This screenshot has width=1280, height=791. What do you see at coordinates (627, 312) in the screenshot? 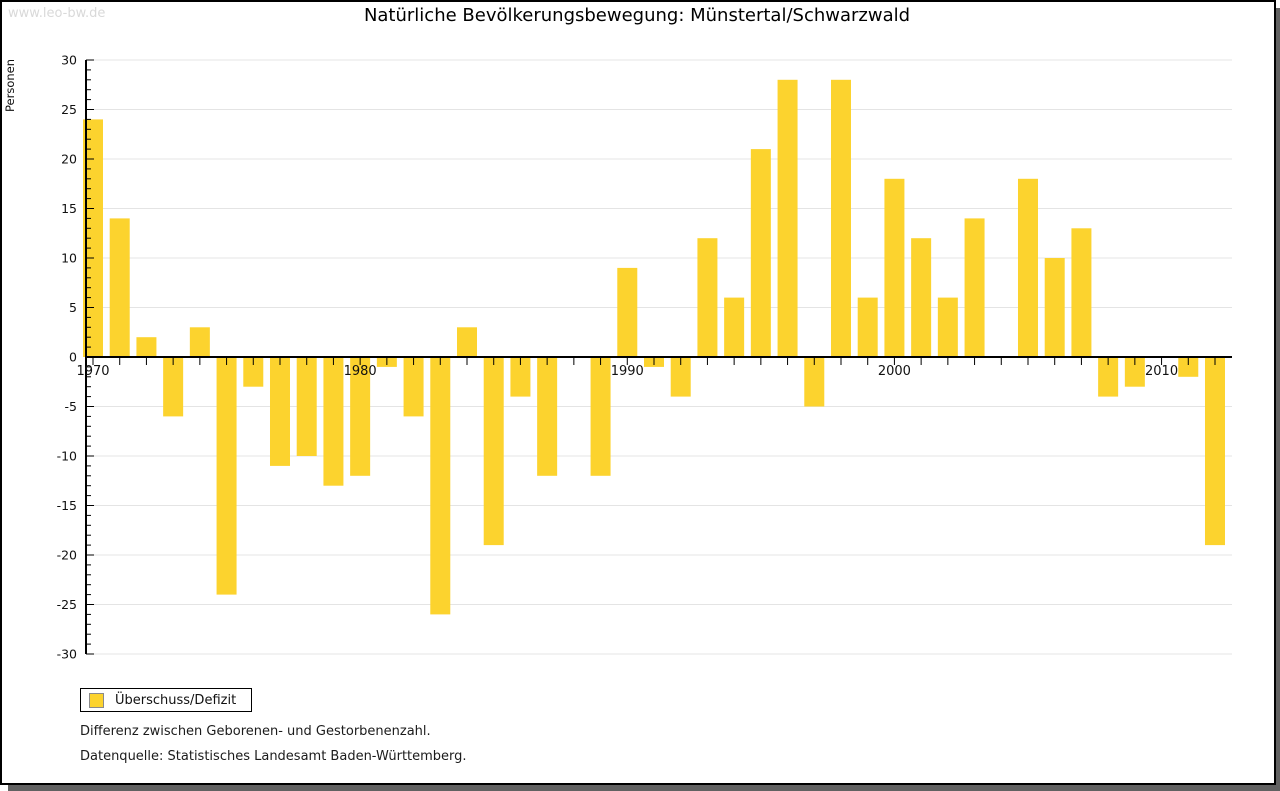
I see `bar-1990` at bounding box center [627, 312].